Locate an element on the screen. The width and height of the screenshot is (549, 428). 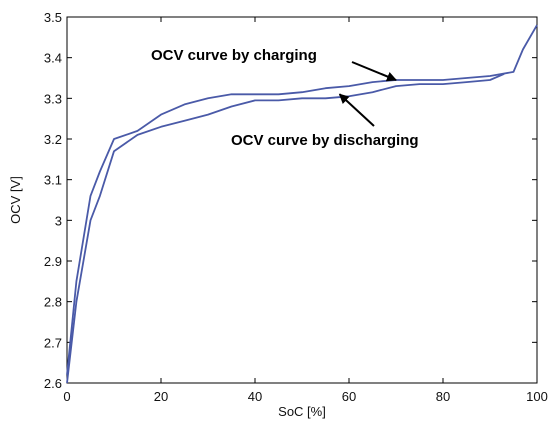
y-tick-label: 3.2 is located at coordinates (53, 139).